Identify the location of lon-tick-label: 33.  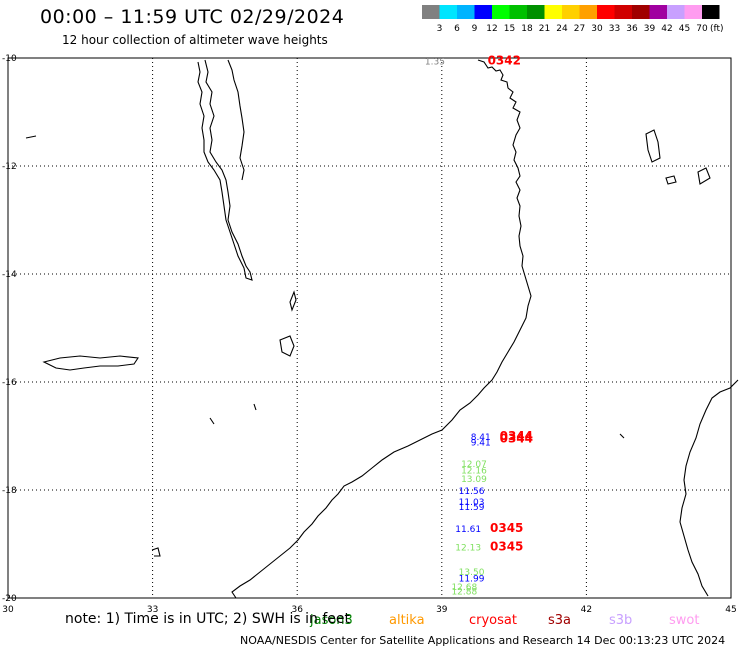
(152, 610).